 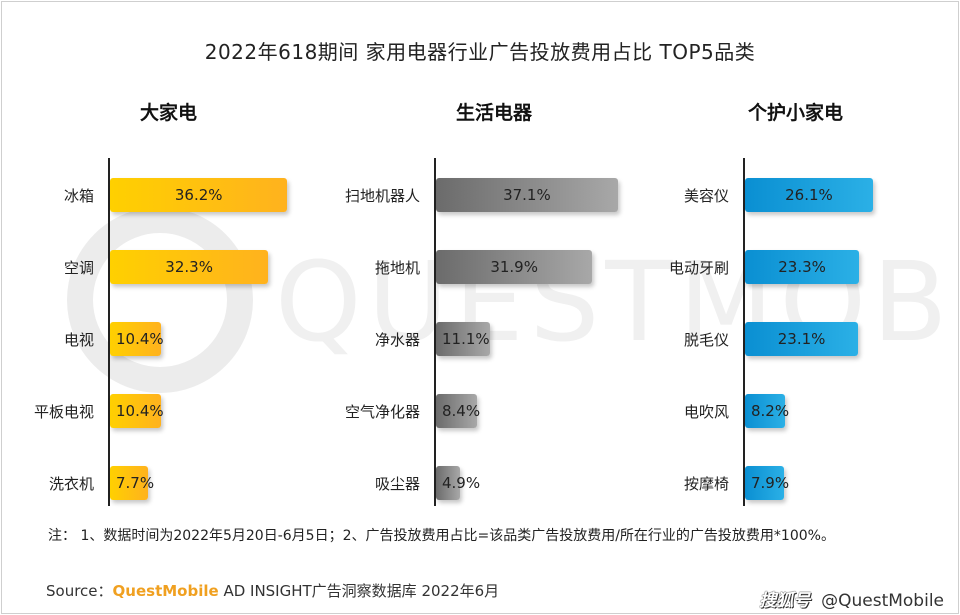 I want to click on category-label: 空调, so click(x=78, y=268).